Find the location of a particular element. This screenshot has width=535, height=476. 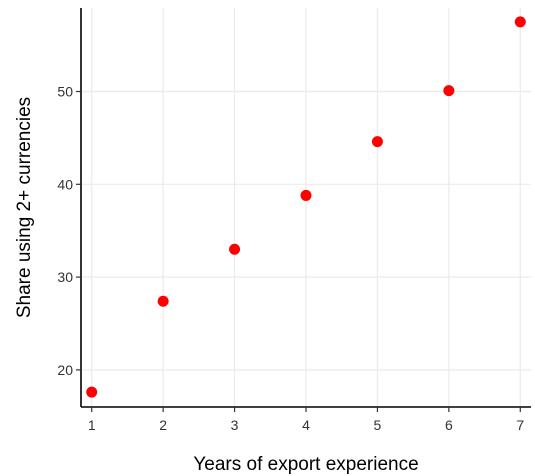

x-tick-label: 4 is located at coordinates (306, 425).